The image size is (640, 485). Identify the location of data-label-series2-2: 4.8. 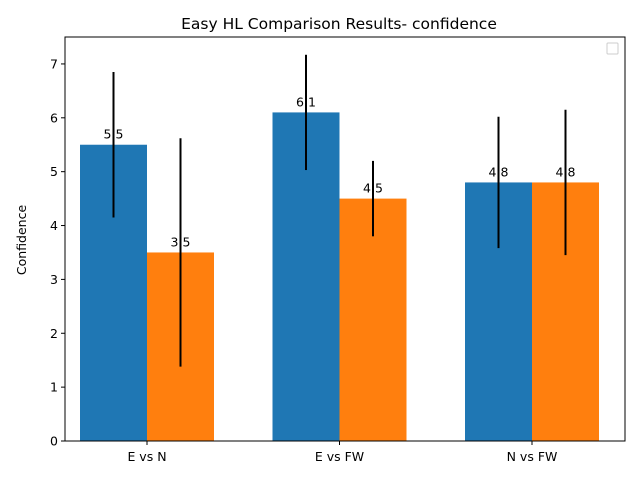
(566, 171).